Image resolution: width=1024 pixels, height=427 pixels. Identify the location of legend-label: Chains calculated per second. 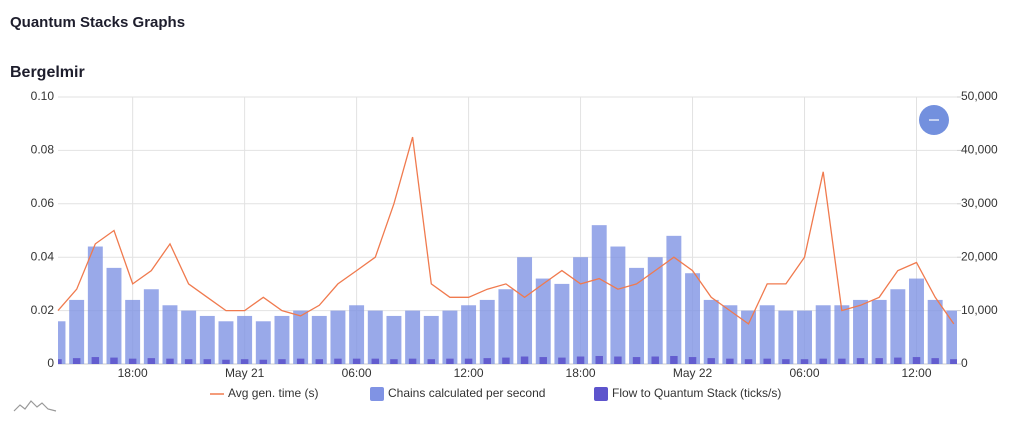
(466, 393).